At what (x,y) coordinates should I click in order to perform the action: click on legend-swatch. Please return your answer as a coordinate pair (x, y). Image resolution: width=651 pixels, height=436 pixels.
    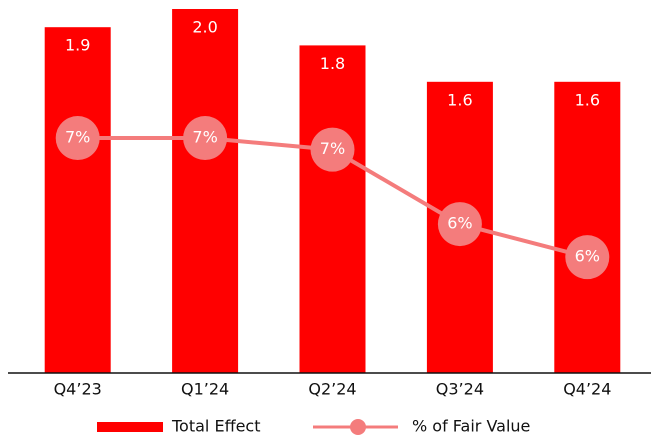
    Looking at the image, I should click on (130, 427).